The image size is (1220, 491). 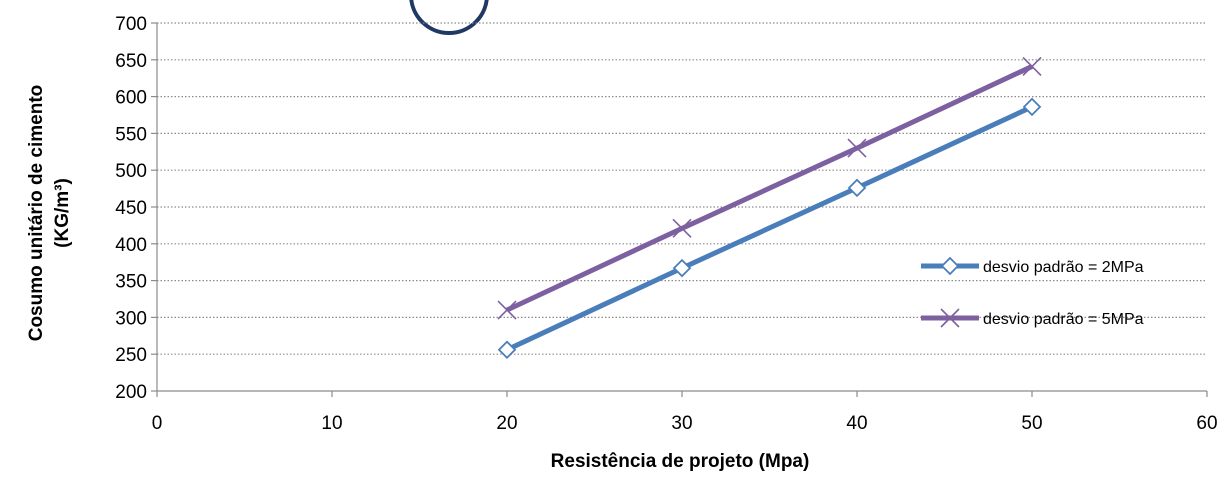 I want to click on y-tick-label: 200, so click(x=131, y=392).